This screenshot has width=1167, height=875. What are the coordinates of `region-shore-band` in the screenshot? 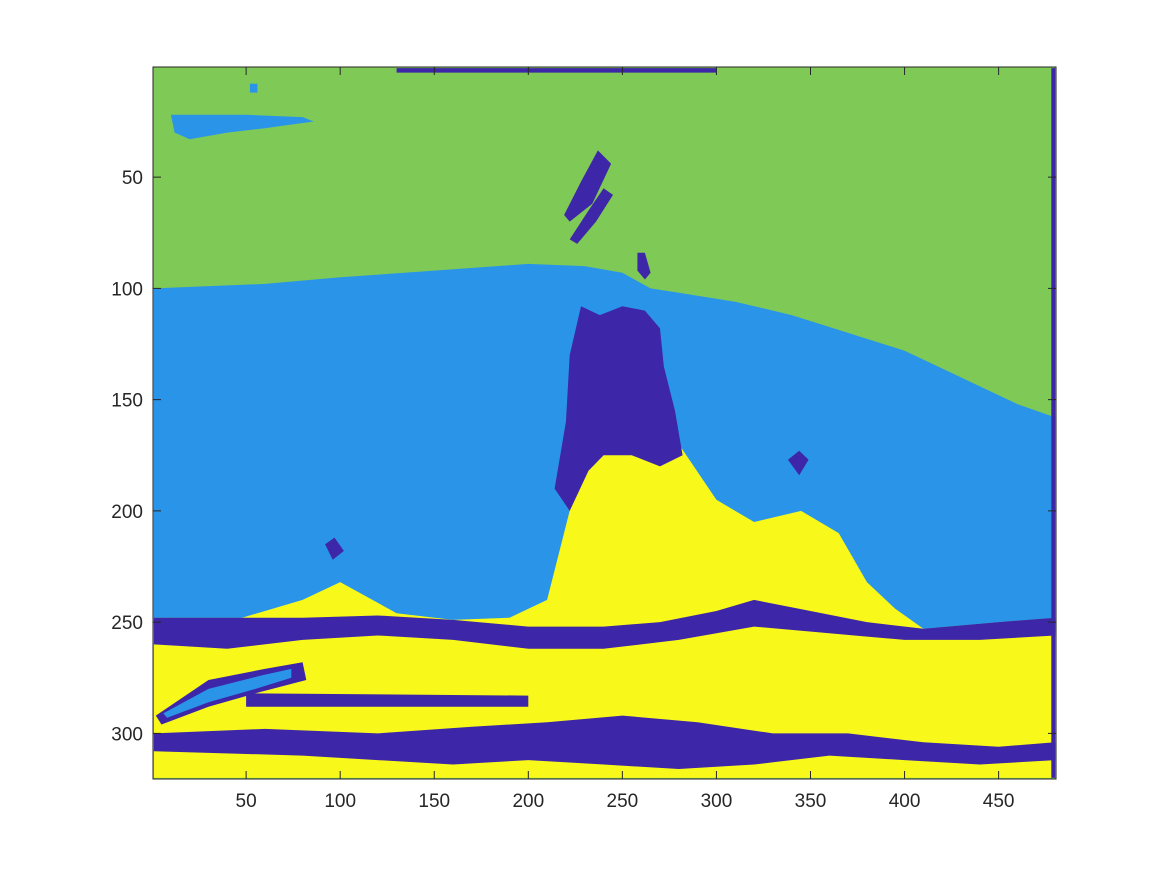 It's located at (604, 624).